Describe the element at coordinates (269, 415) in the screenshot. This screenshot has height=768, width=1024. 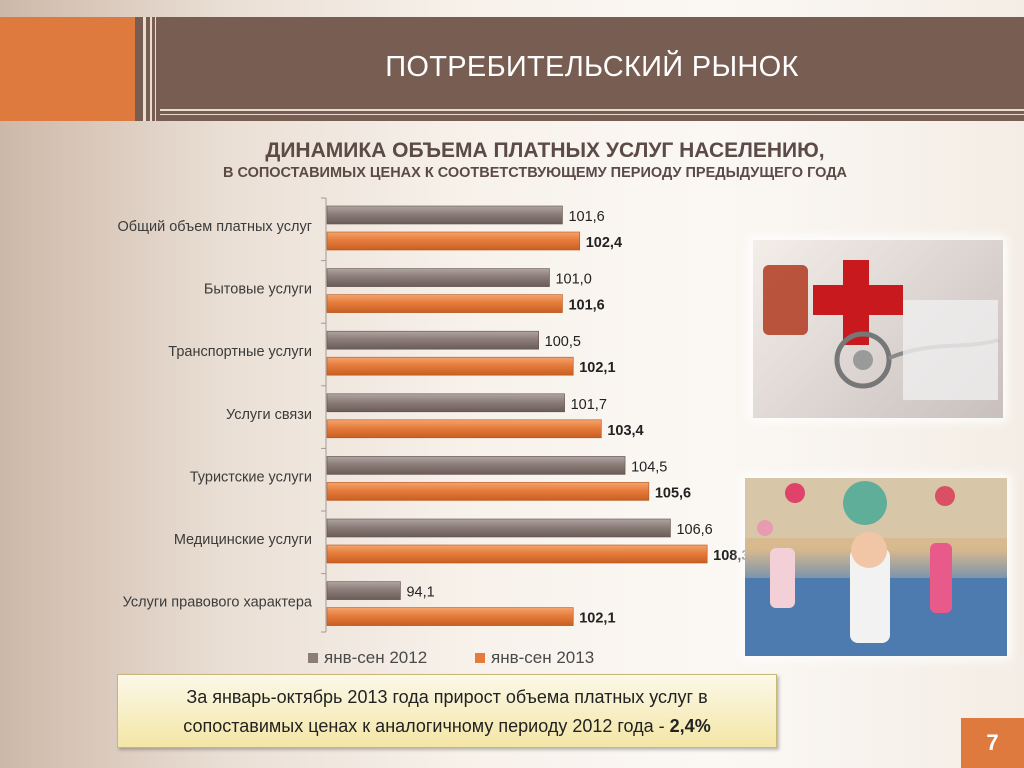
I see `category-label: Услуги связи` at that location.